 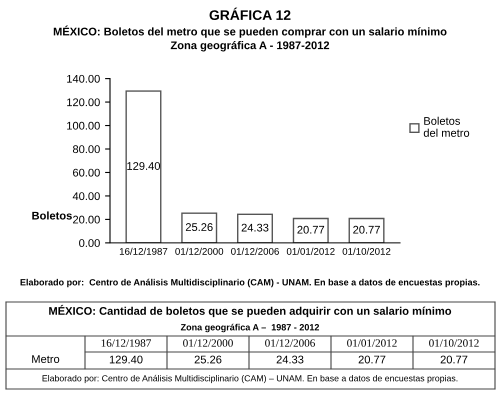 I want to click on y-tick-label: 20.00, so click(x=86, y=220).